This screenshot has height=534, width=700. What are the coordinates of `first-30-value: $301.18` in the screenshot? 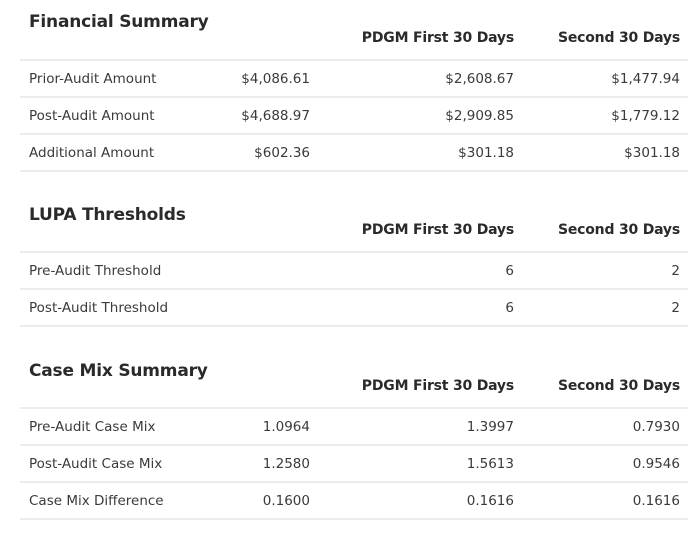 It's located at (486, 153).